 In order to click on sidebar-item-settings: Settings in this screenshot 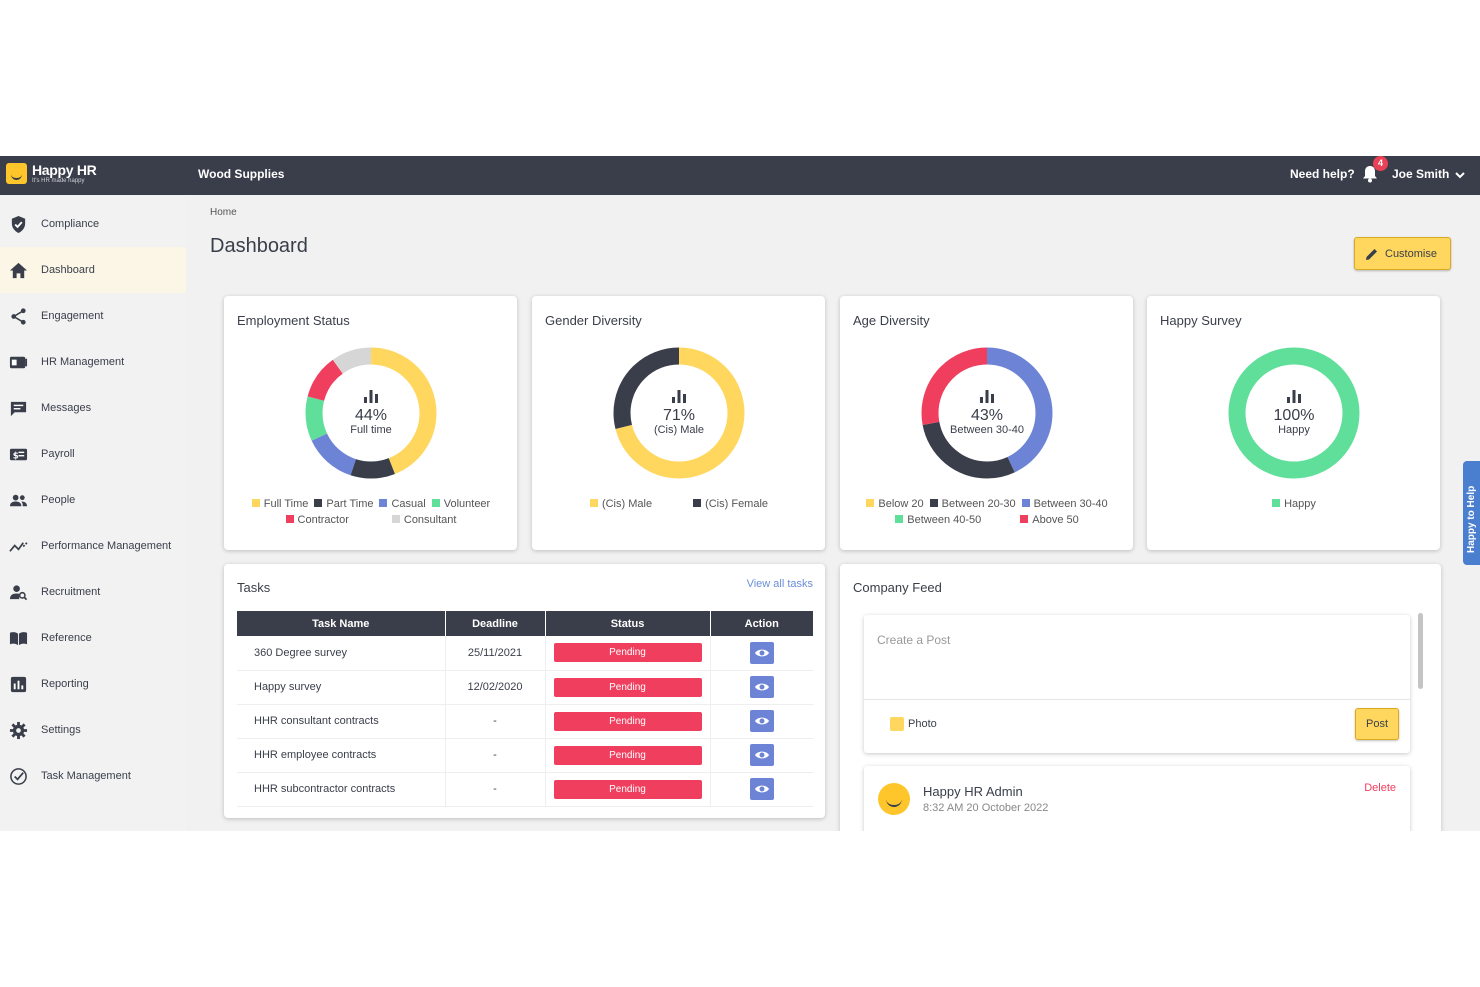, I will do `click(93, 730)`.